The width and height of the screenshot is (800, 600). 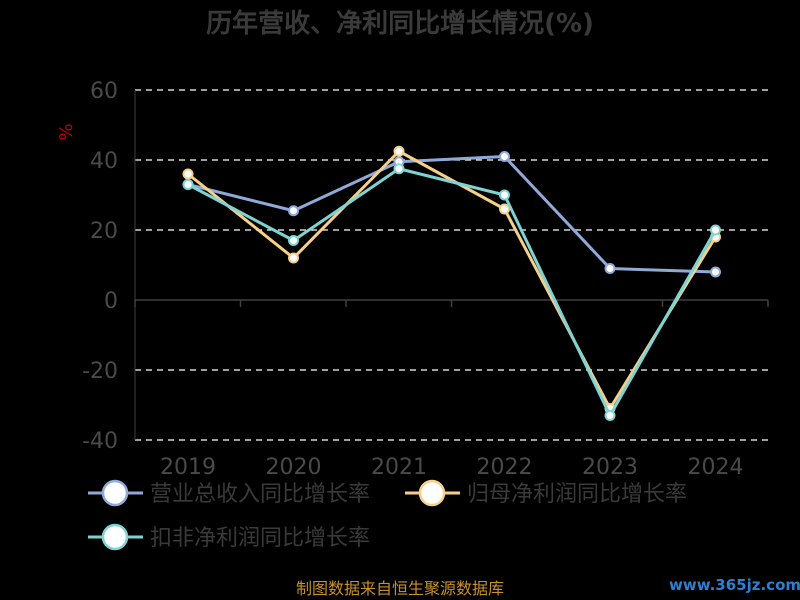 I want to click on x-tick-label: 2023, so click(x=610, y=467).